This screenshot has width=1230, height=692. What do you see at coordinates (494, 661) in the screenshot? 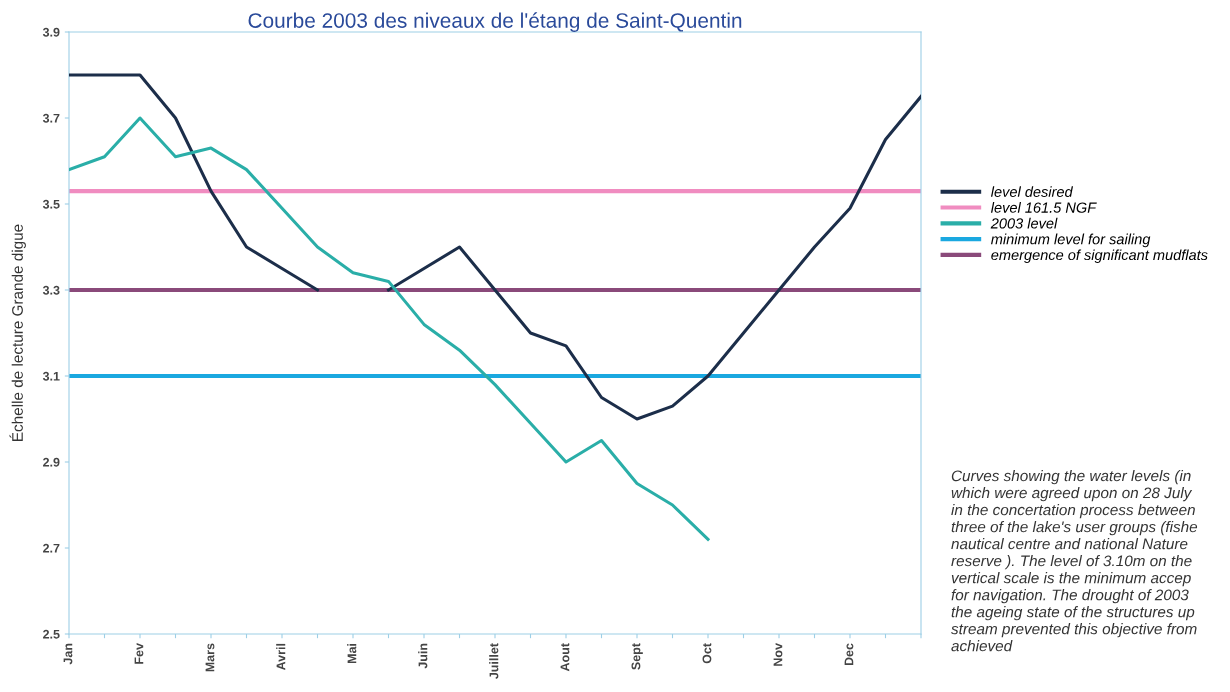
I see `x-tick-label: Juillet` at bounding box center [494, 661].